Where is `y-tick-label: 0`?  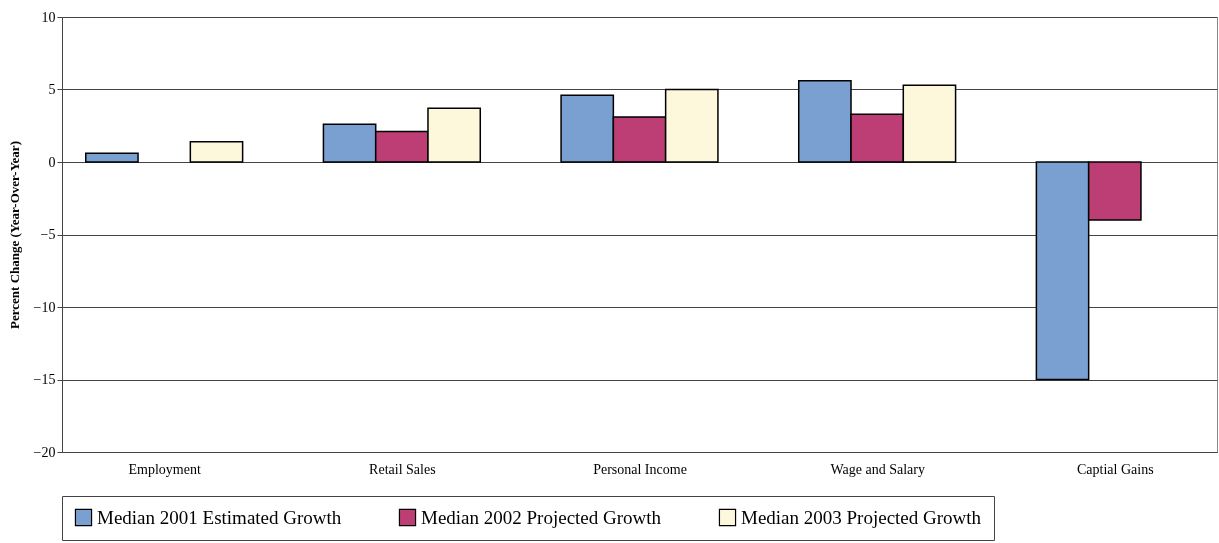 y-tick-label: 0 is located at coordinates (52, 162).